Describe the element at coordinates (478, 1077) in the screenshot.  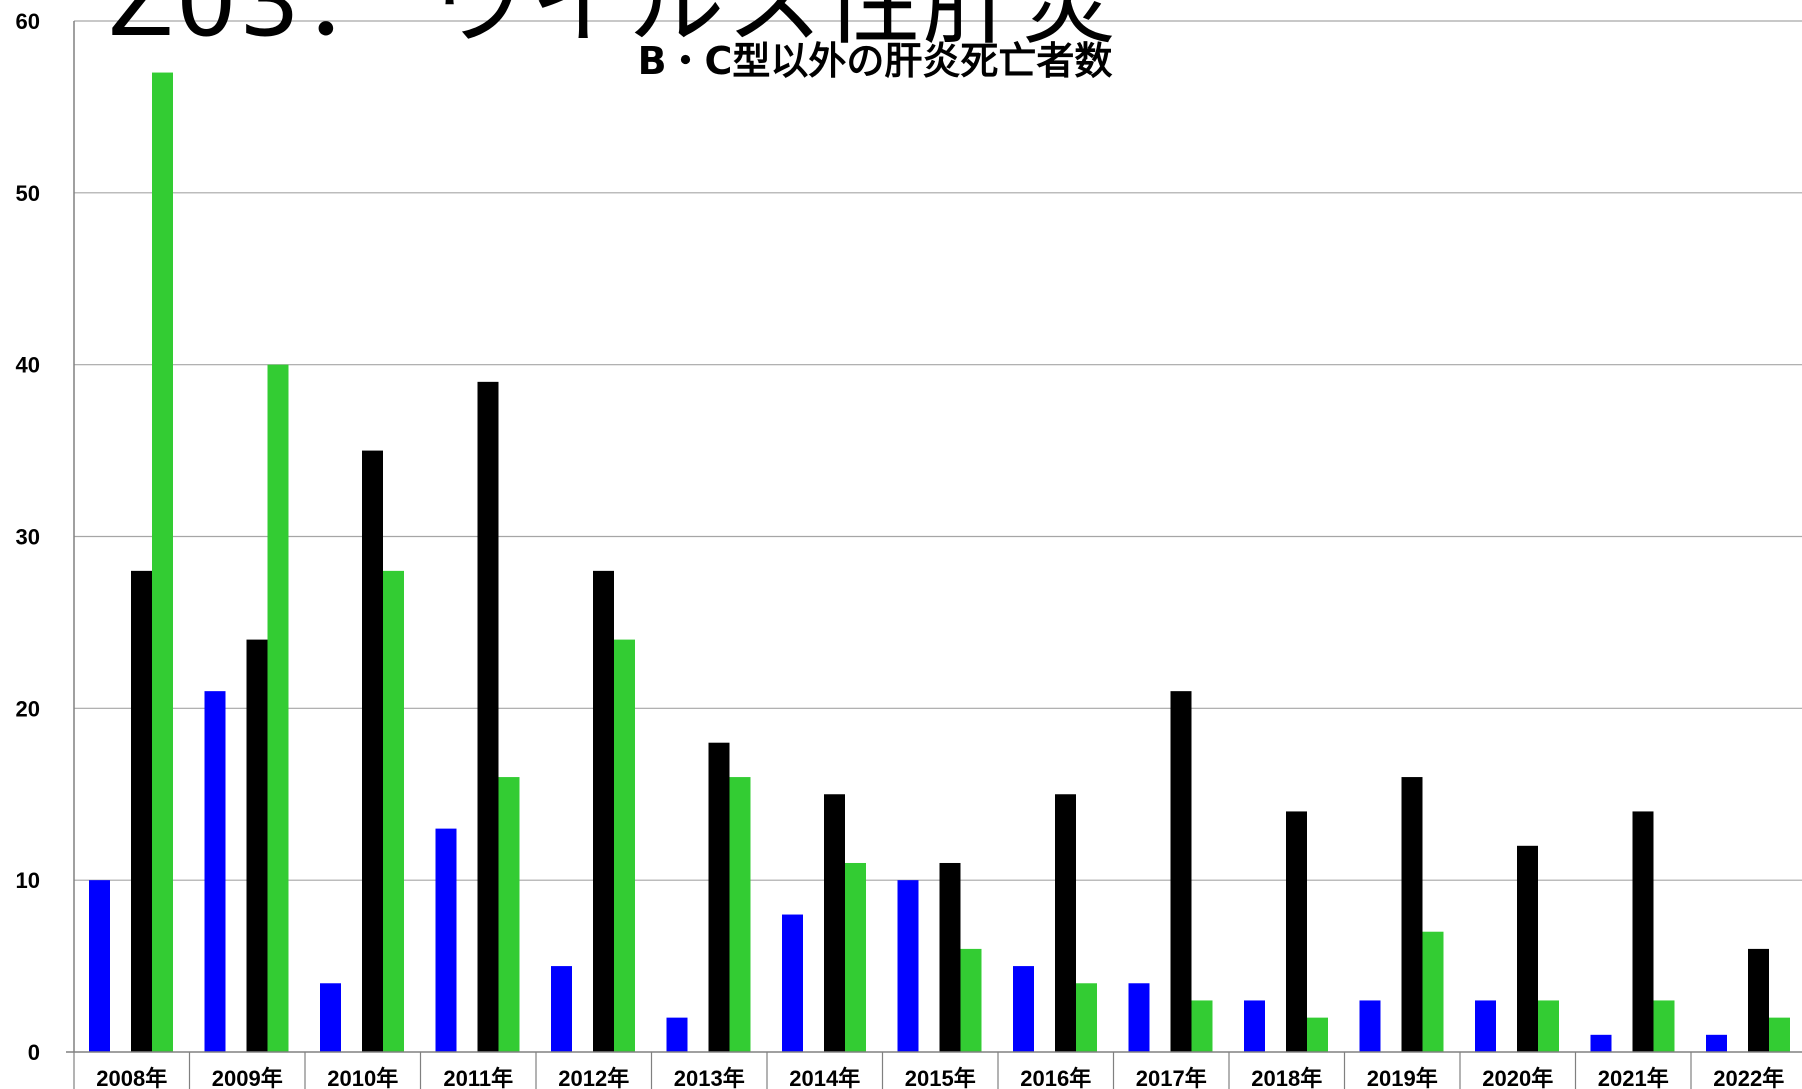
I see `x-tick-label: 2011年` at that location.